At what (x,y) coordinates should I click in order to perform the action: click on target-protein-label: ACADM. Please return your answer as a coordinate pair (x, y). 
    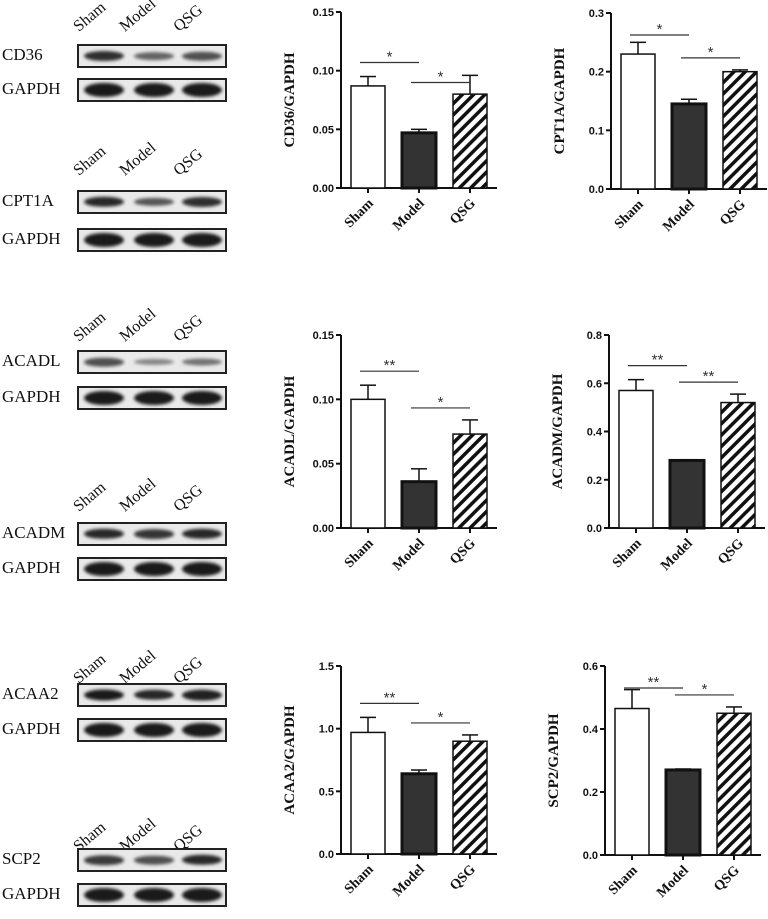
    Looking at the image, I should click on (34, 532).